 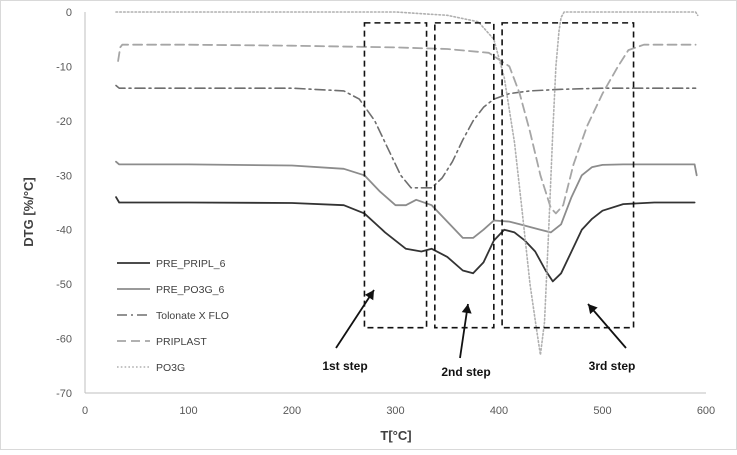 I want to click on step-label-3: 3rd step, so click(x=612, y=366).